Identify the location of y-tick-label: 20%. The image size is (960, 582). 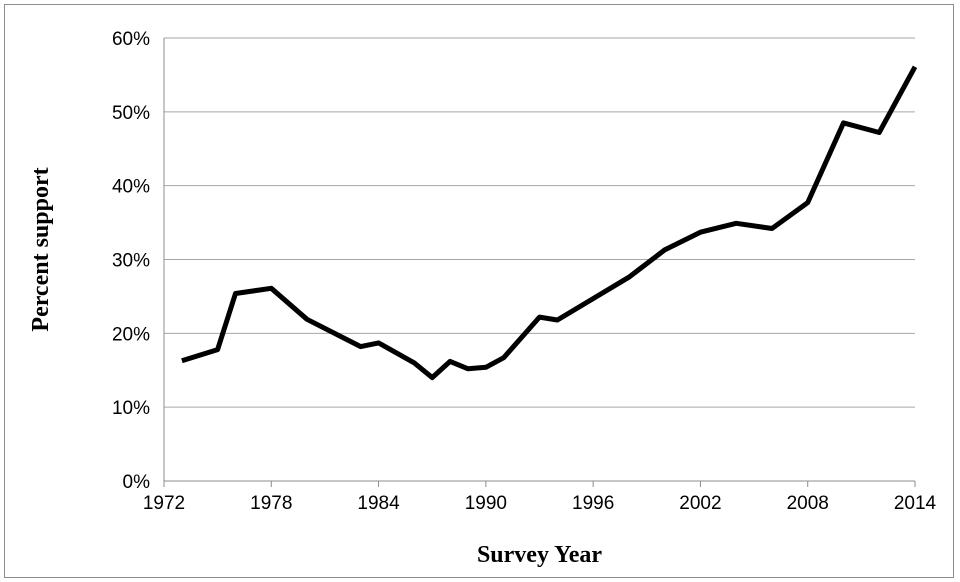
(131, 334).